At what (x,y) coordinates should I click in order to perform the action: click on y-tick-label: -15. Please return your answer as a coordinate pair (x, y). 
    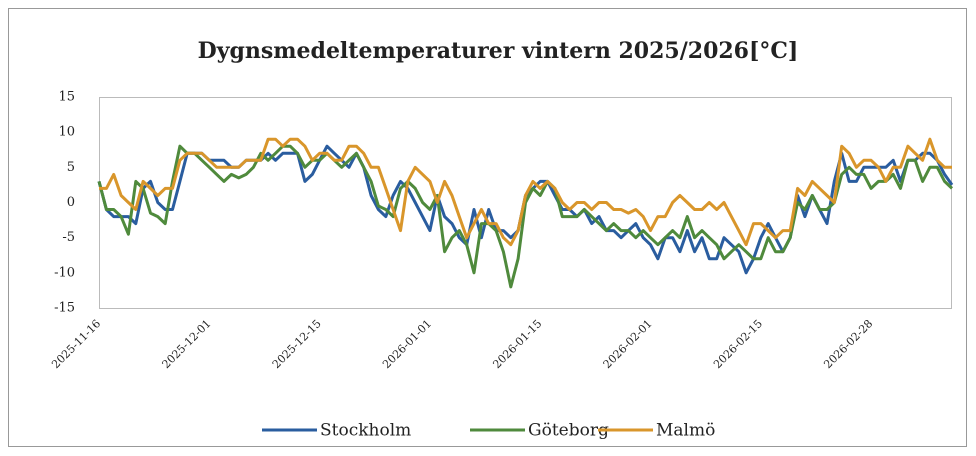
    Looking at the image, I should click on (64, 308).